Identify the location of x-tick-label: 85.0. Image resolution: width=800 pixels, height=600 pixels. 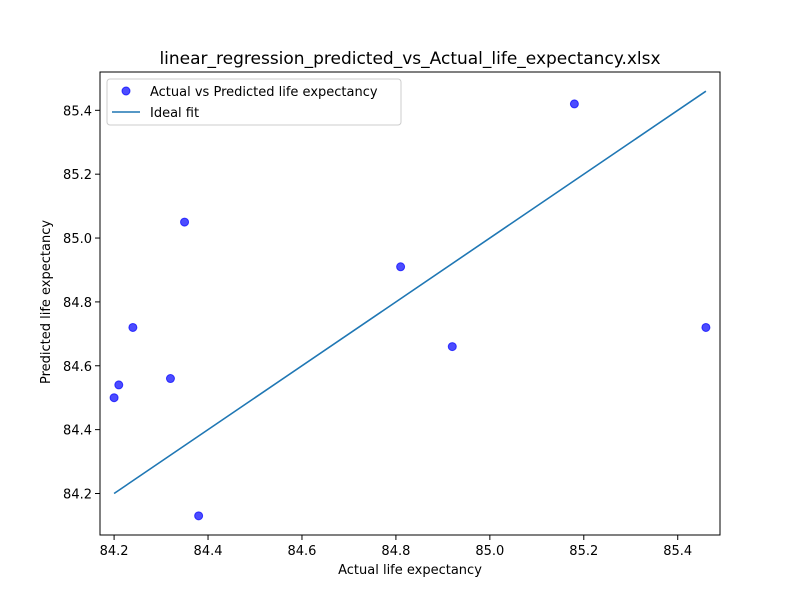
(489, 551).